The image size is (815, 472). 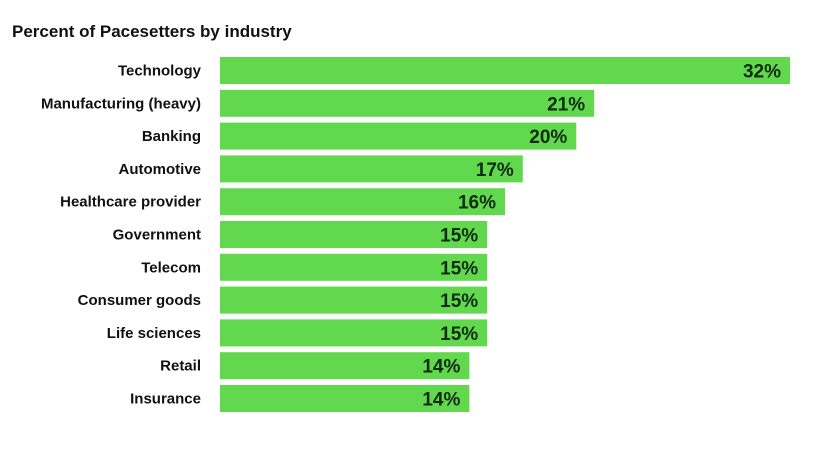 I want to click on bar-manufacturing-heavy, so click(x=407, y=103).